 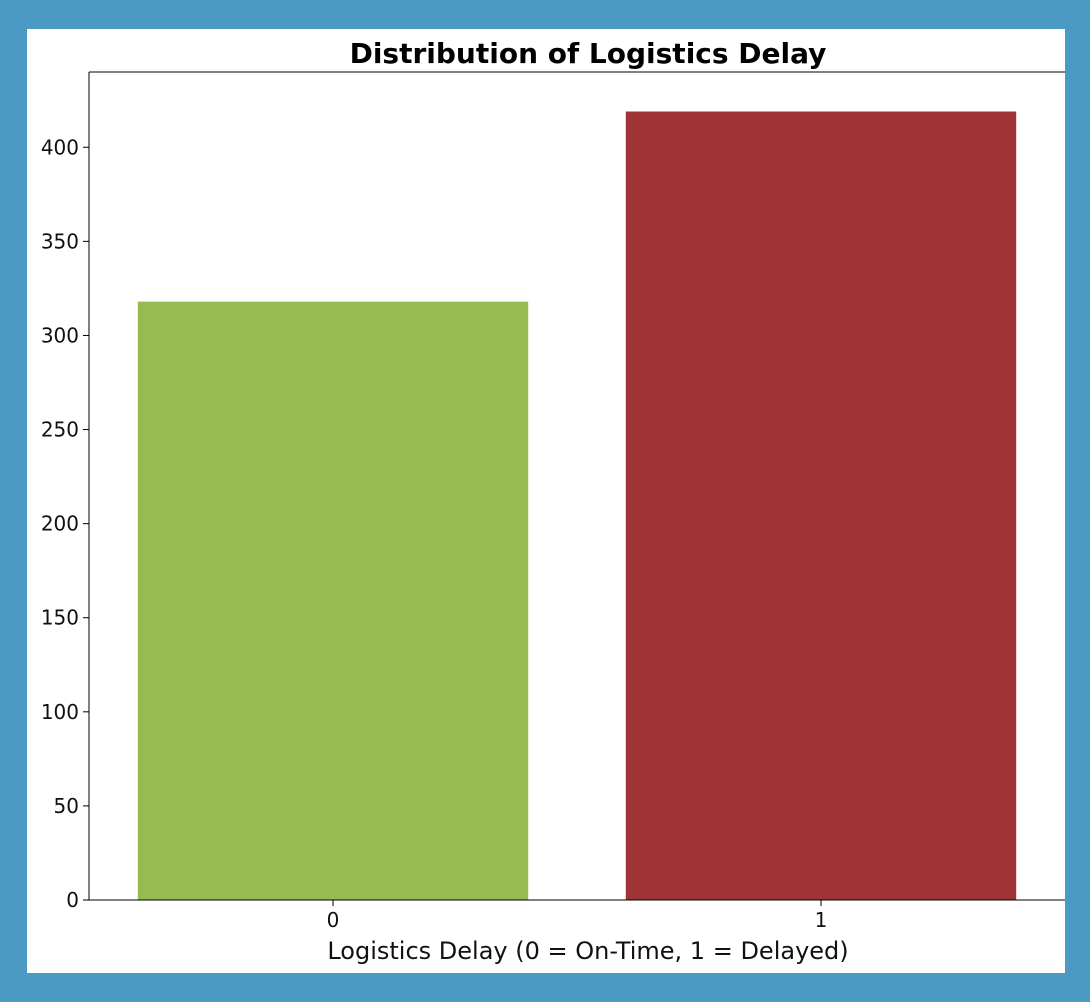 I want to click on y-tick-label: 300, so click(x=60, y=335).